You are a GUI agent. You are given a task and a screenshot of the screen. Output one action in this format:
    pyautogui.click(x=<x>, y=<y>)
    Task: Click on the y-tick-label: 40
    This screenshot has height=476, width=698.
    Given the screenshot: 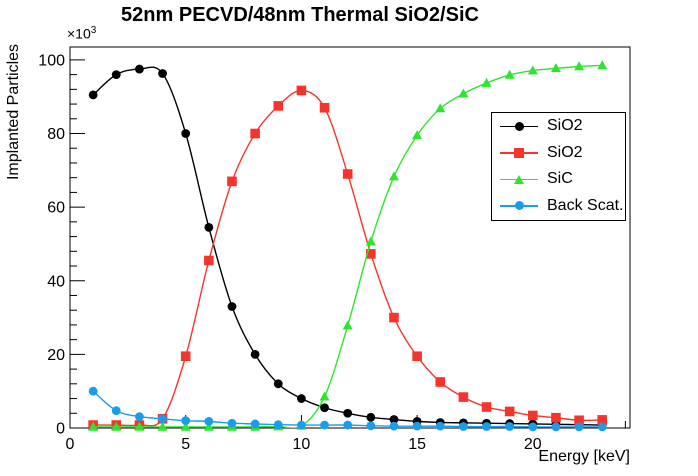 What is the action you would take?
    pyautogui.click(x=56, y=281)
    